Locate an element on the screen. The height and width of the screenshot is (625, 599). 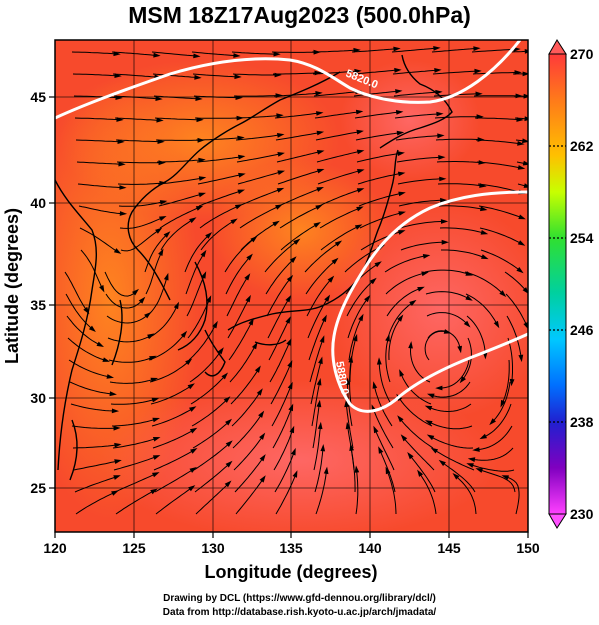
y-tick-label-25: 25 is located at coordinates (38, 488).